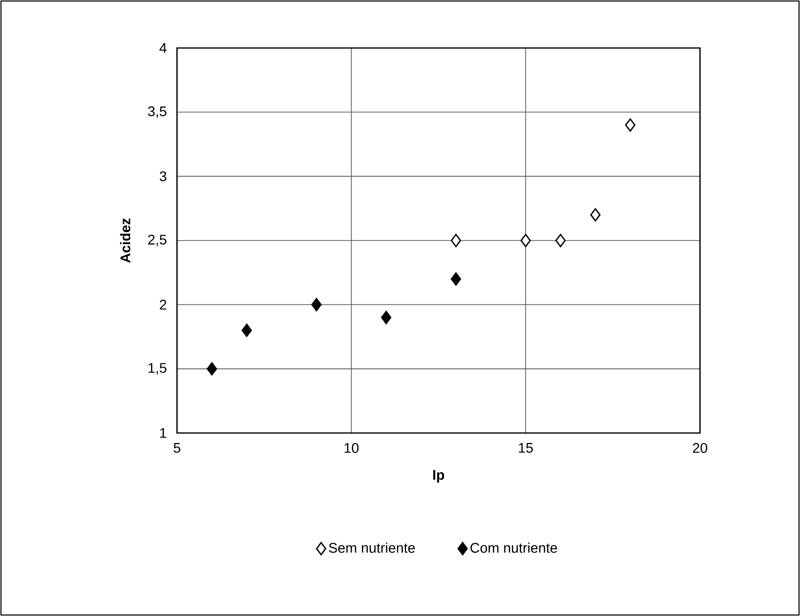 The width and height of the screenshot is (800, 616). Describe the element at coordinates (157, 369) in the screenshot. I see `y-tick-label: 1,5` at that location.